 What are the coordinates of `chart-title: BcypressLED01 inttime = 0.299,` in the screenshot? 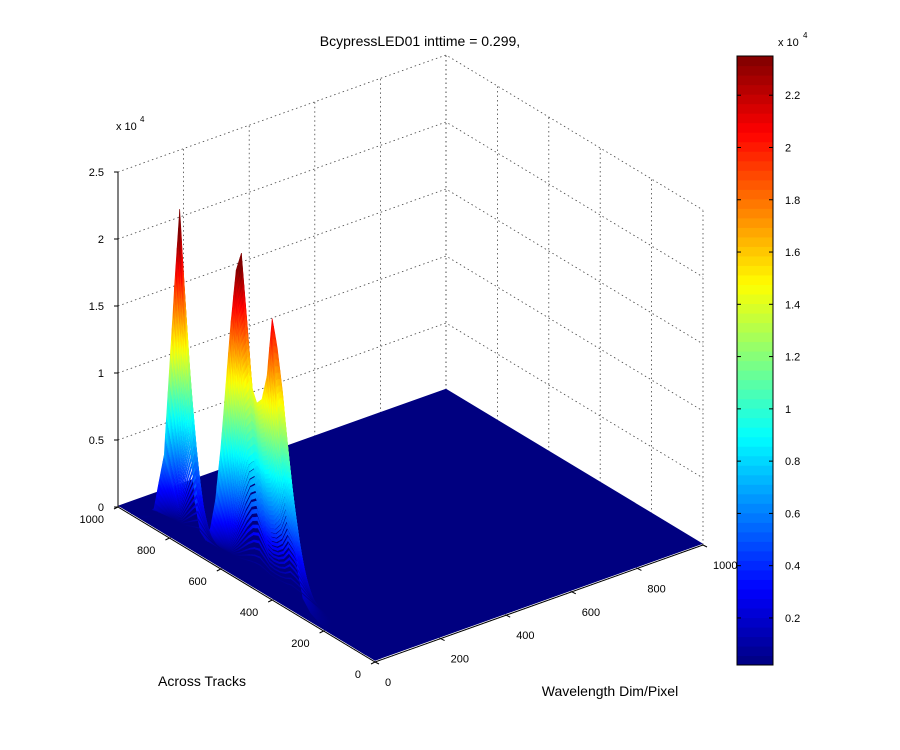 It's located at (420, 41).